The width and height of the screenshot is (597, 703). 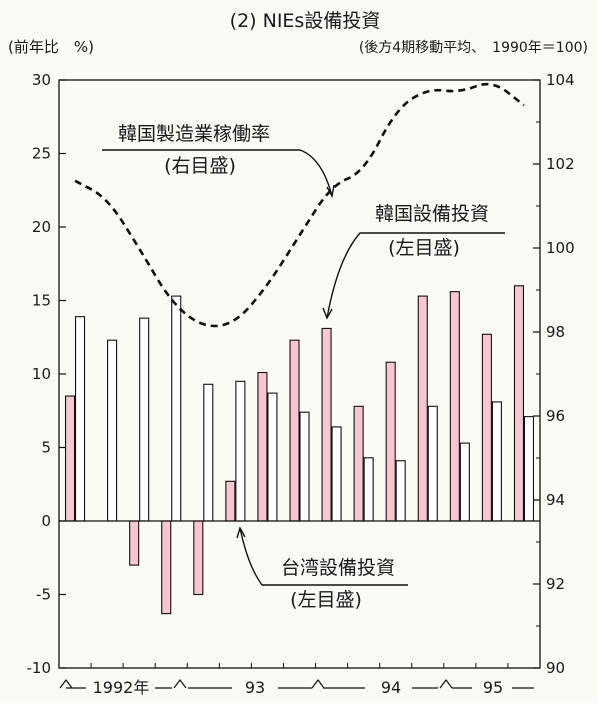 I want to click on right-tick-label: 98, so click(x=555, y=332).